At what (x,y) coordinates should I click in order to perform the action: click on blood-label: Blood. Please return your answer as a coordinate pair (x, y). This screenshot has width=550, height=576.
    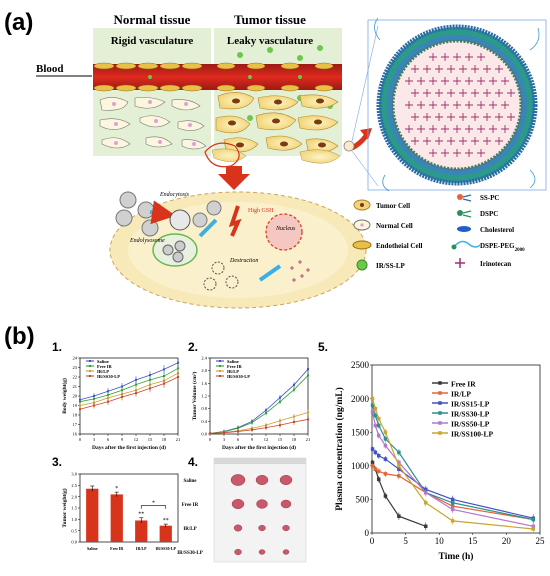
    Looking at the image, I should click on (50, 69).